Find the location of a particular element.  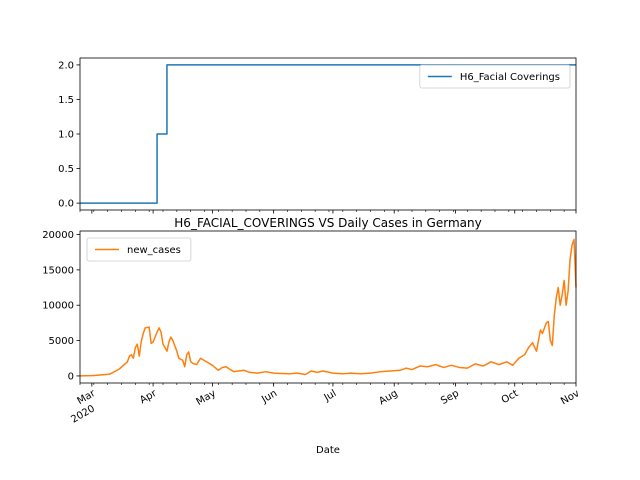

y-tick-label: 10000 is located at coordinates (58, 306).